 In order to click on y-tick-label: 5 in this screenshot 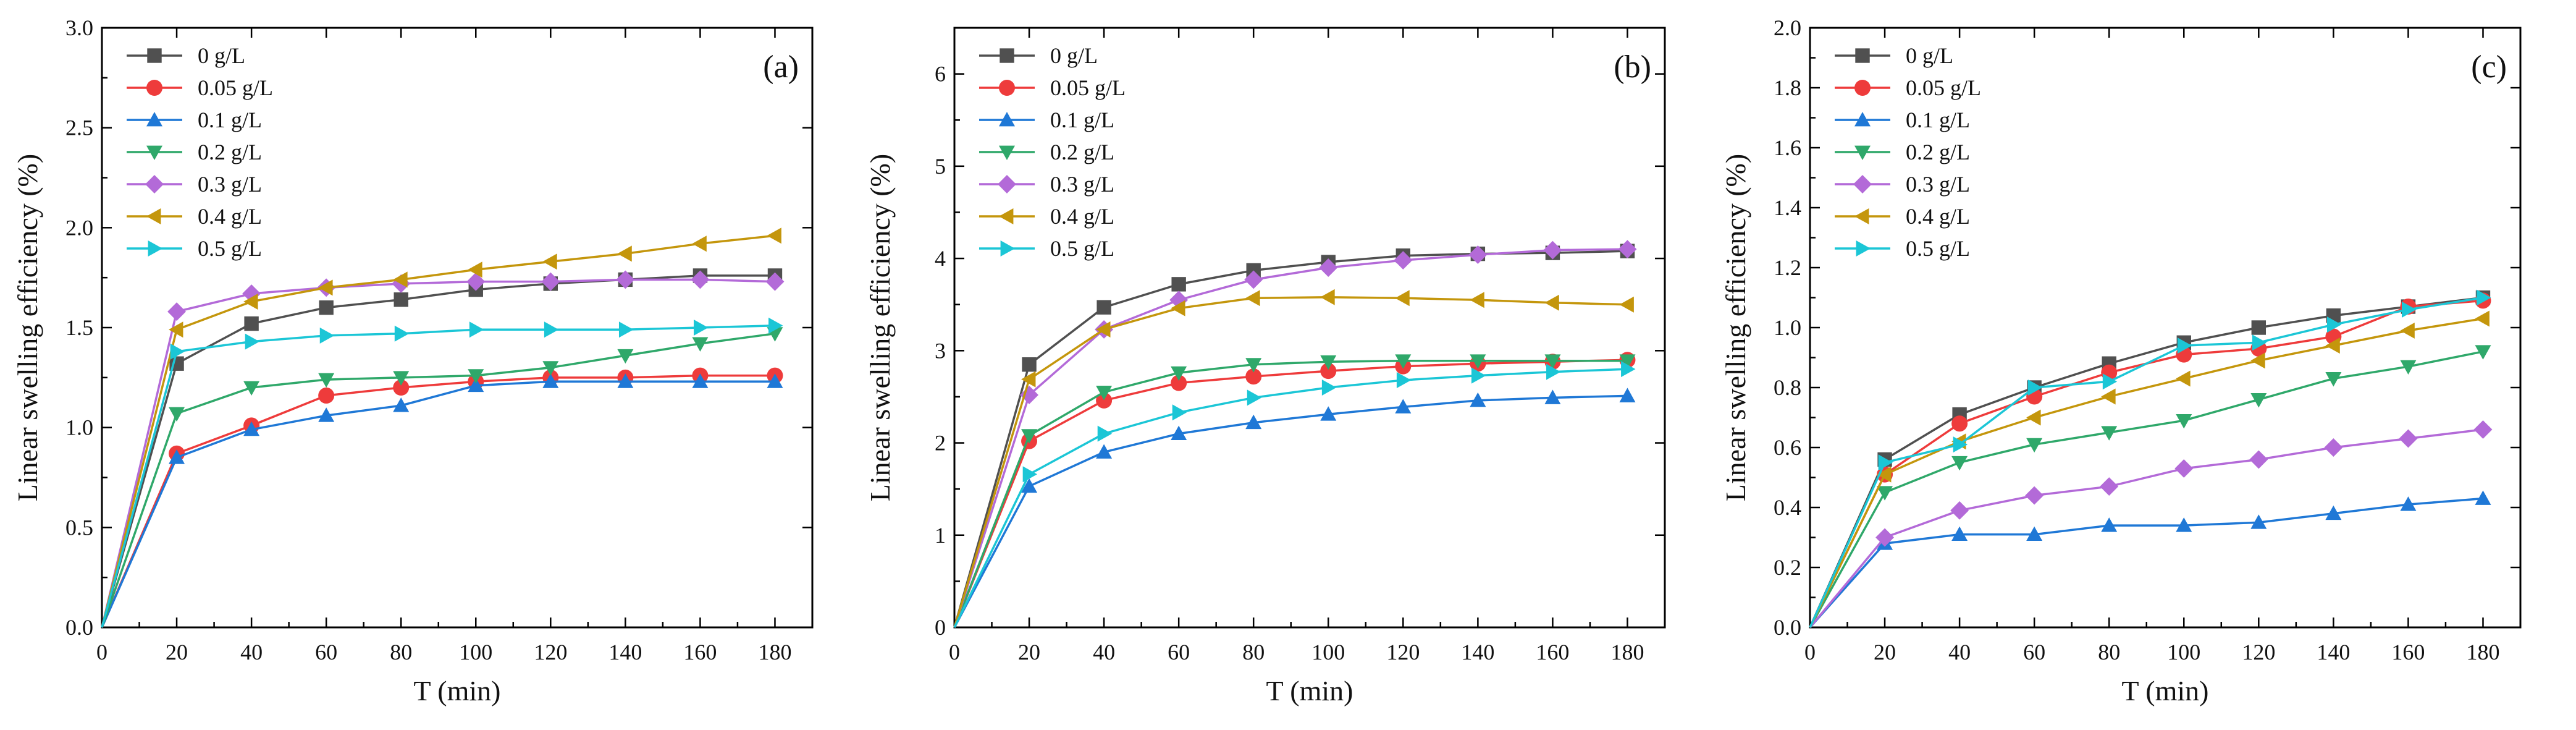, I will do `click(941, 166)`.